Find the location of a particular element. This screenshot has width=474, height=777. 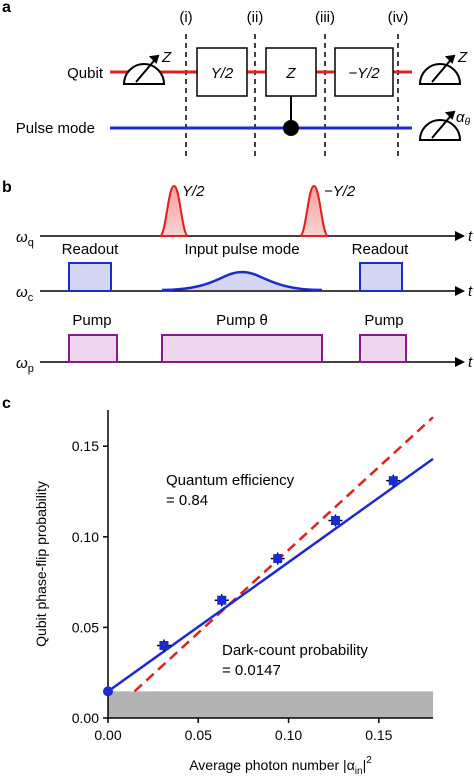

input-pulse-mode is located at coordinates (242, 281).